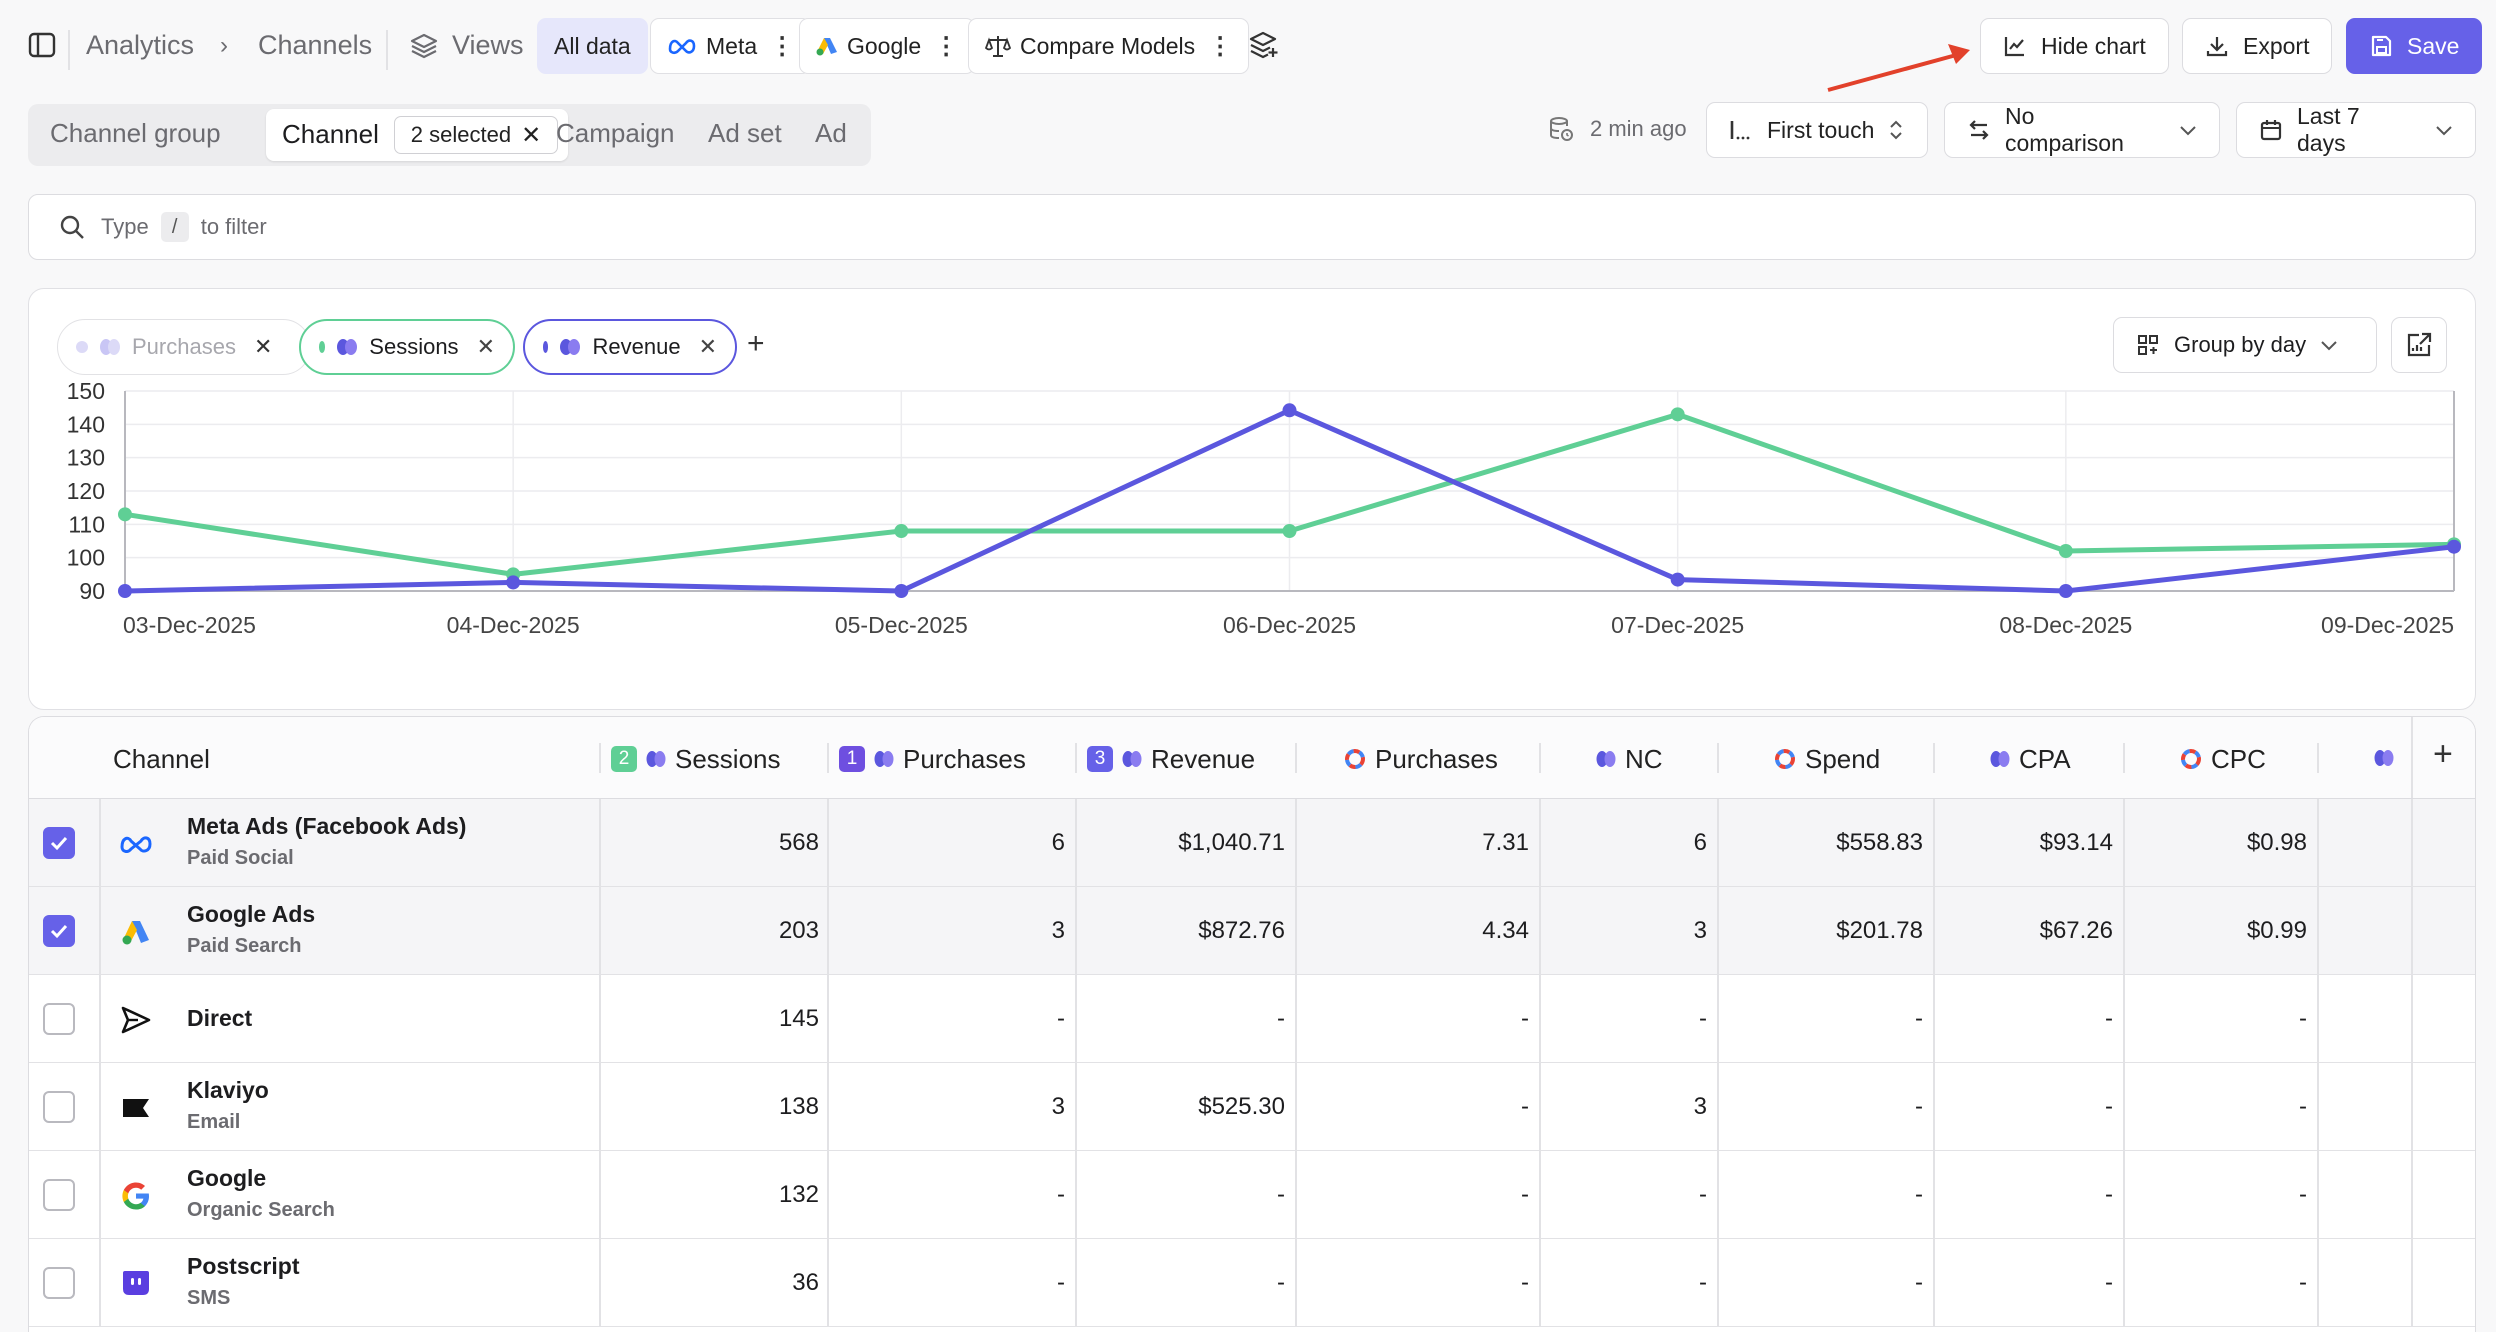 The image size is (2496, 1332). What do you see at coordinates (2419, 345) in the screenshot?
I see `open-chart-button` at bounding box center [2419, 345].